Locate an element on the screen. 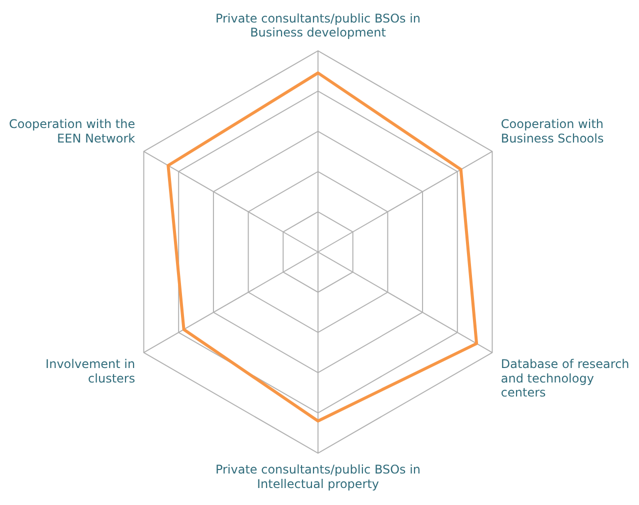 The height and width of the screenshot is (505, 639). spoke-label: Involvement in clusters is located at coordinates (91, 371).